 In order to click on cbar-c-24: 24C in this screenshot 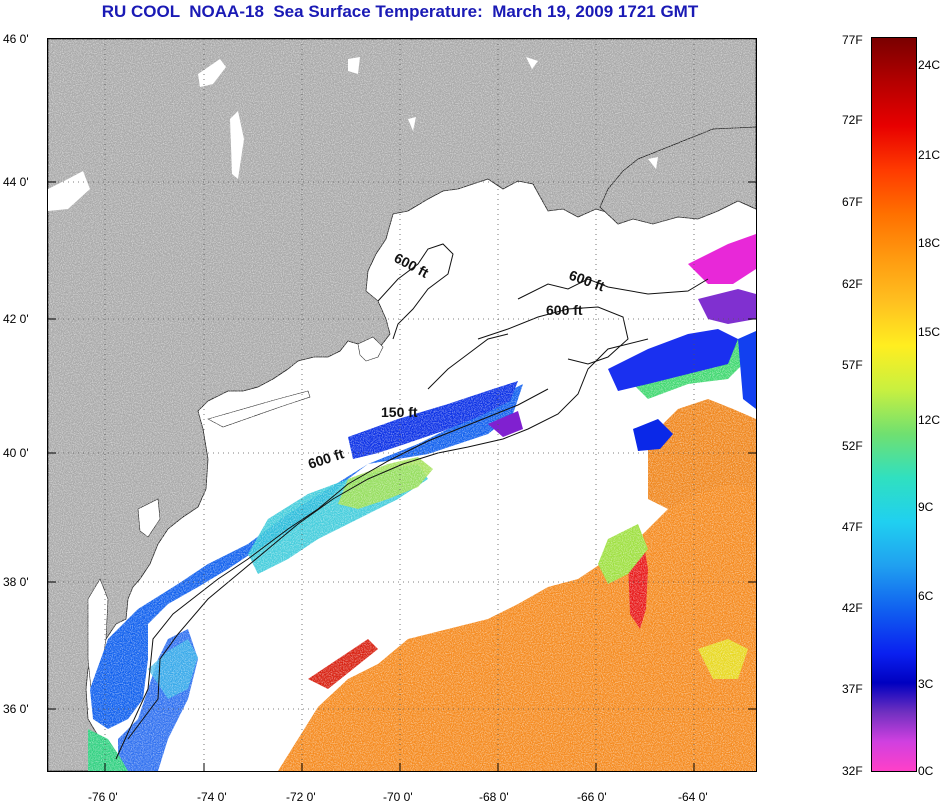, I will do `click(929, 65)`.